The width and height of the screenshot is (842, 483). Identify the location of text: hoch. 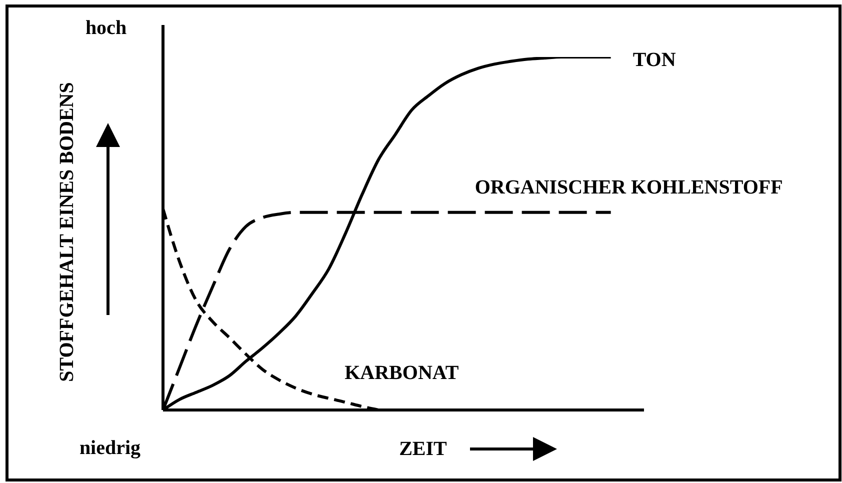
(106, 28).